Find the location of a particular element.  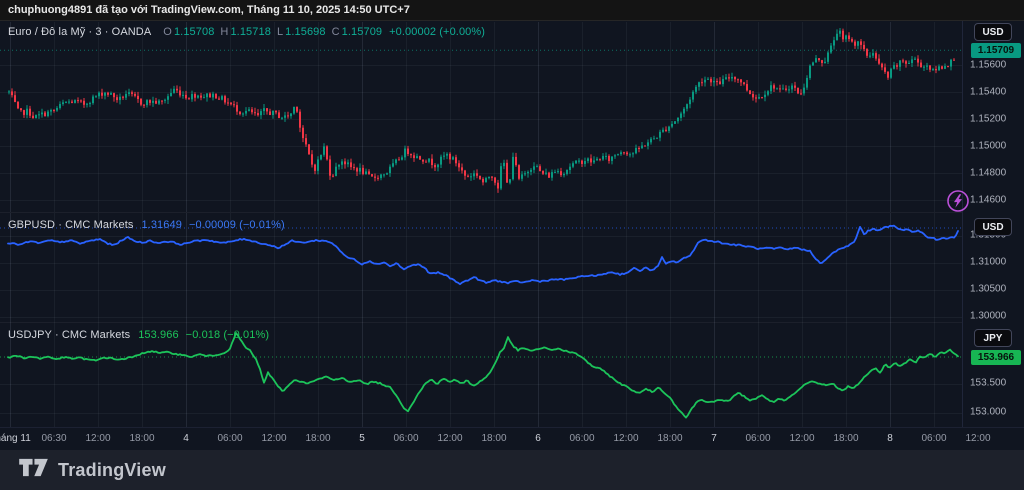

flash-icon is located at coordinates (958, 201).